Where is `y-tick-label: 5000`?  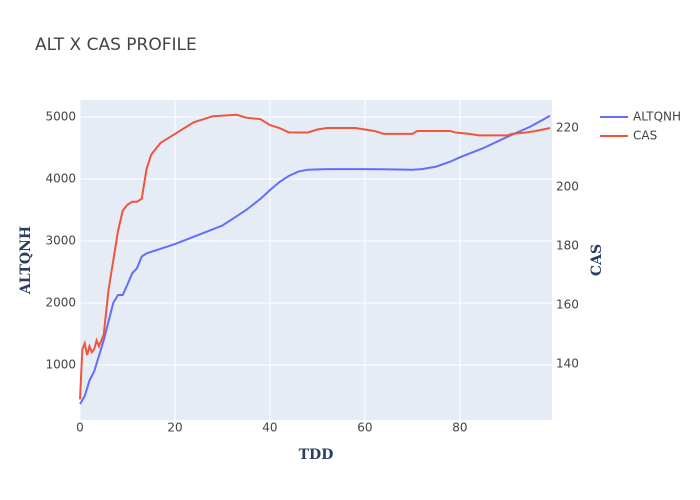 y-tick-label: 5000 is located at coordinates (60, 116).